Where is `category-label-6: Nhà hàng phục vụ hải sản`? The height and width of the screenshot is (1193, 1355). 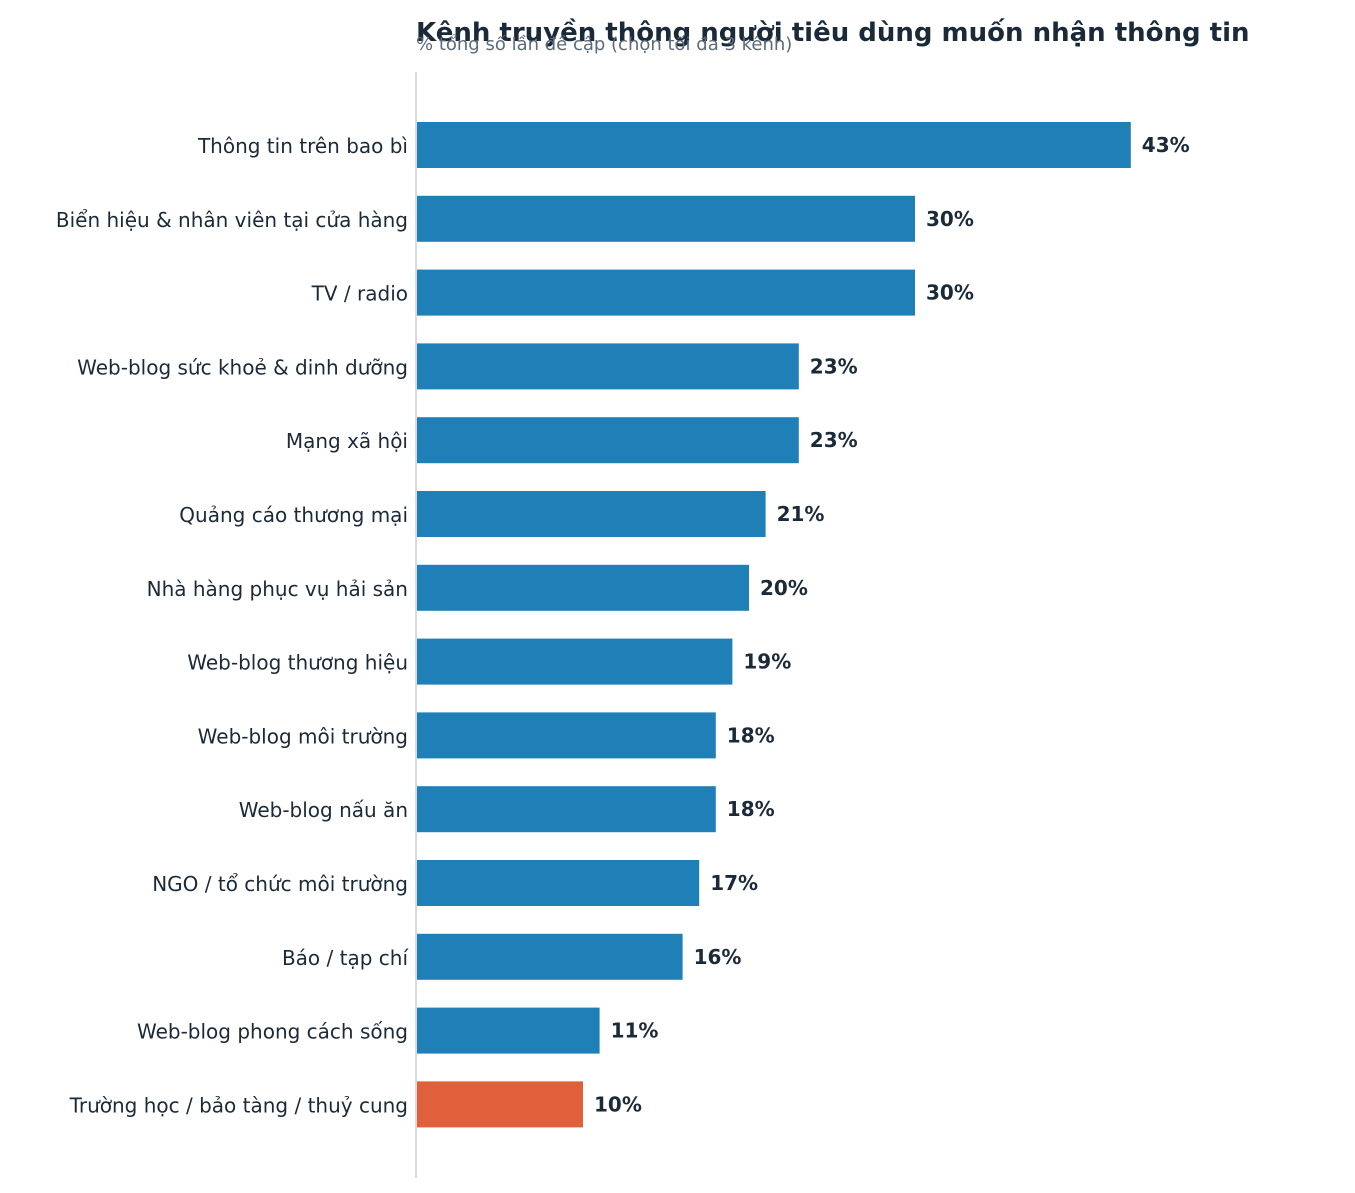 category-label-6: Nhà hàng phục vụ hải sản is located at coordinates (277, 589).